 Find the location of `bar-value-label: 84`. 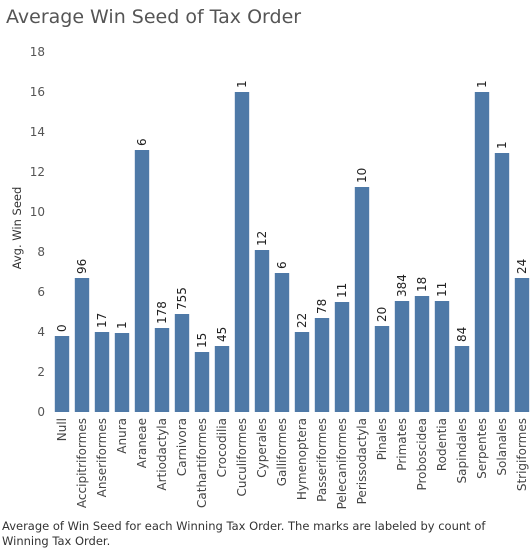

bar-value-label: 84 is located at coordinates (462, 334).